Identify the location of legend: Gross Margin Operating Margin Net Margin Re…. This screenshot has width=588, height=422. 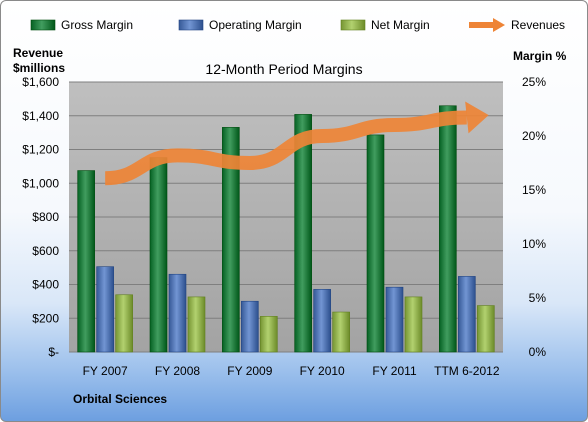
(297, 25).